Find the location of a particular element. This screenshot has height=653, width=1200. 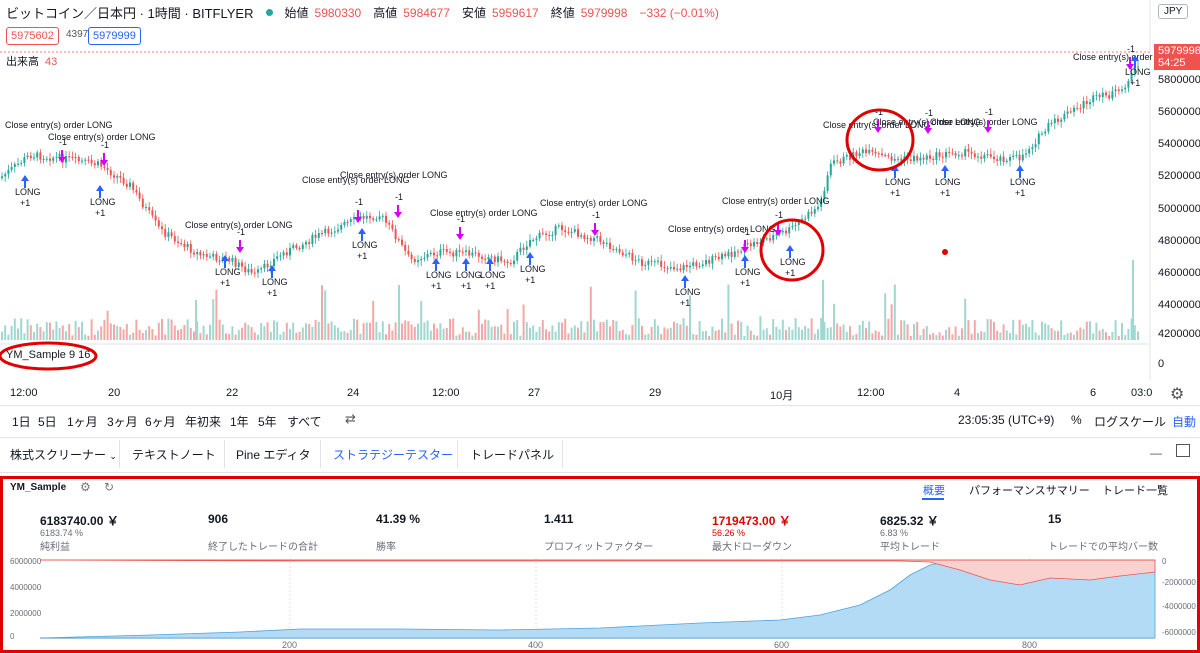

timeframe-button: 1ヶ月 is located at coordinates (82, 422).